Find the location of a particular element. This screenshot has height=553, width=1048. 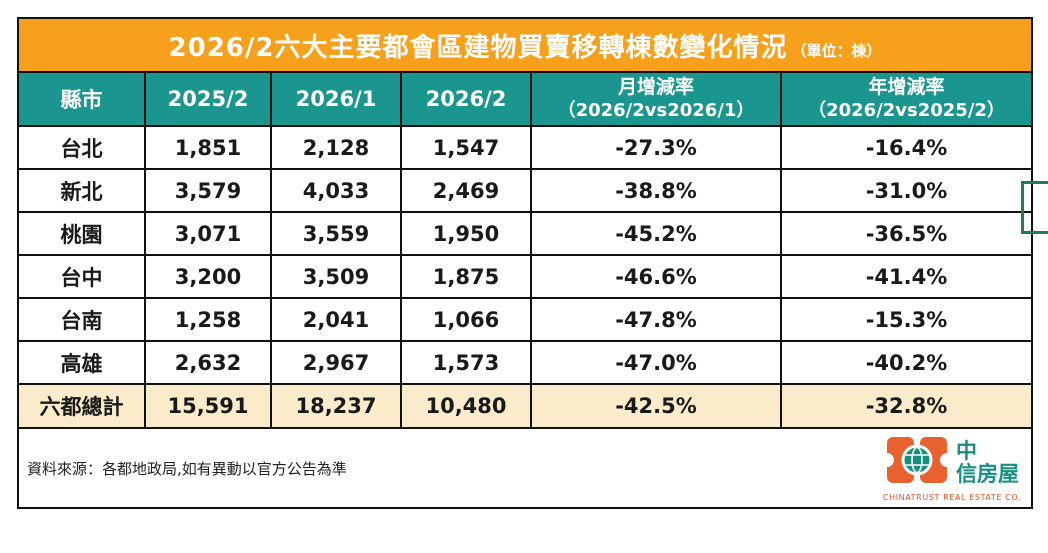

value-cell: 1,258 is located at coordinates (208, 319).